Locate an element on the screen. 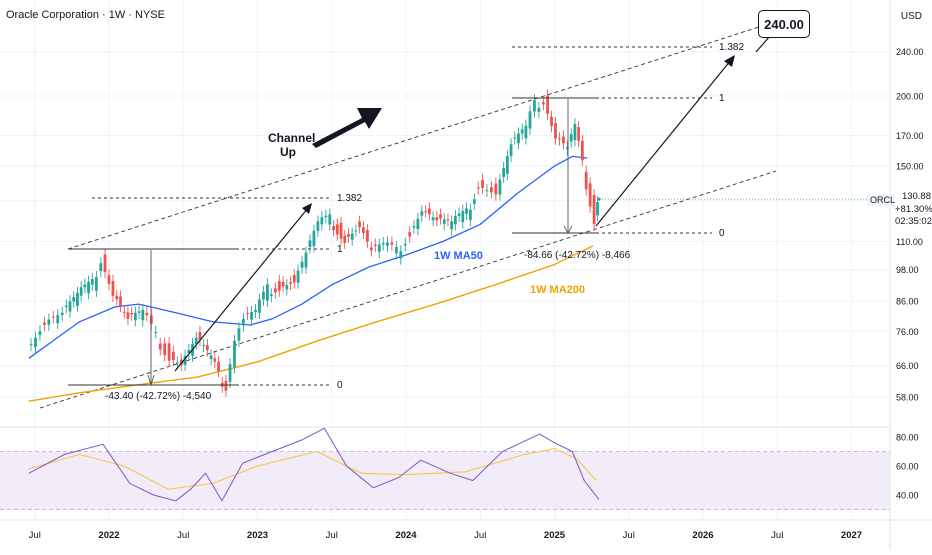  price-axis-tick-label: 150.00 is located at coordinates (910, 166).